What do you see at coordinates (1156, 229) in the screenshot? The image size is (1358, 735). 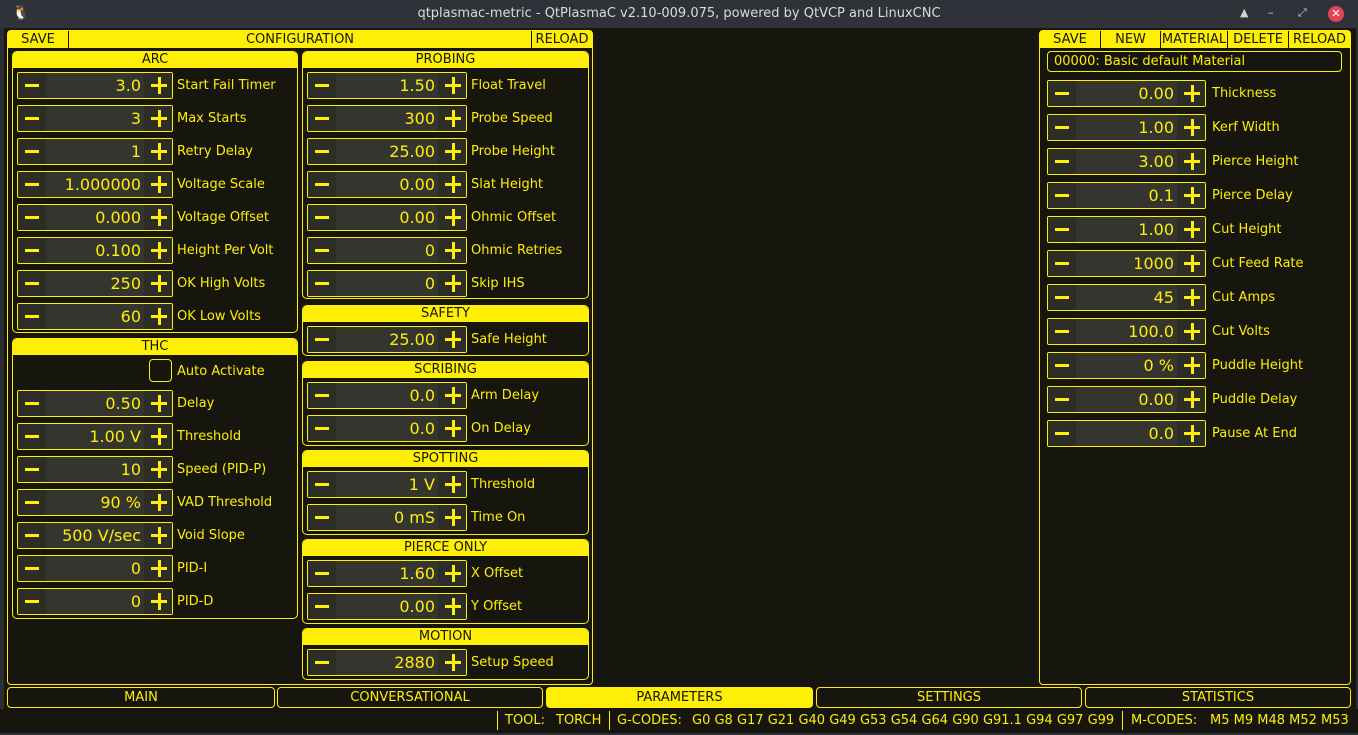 I see `spinbox-value: 1.00` at bounding box center [1156, 229].